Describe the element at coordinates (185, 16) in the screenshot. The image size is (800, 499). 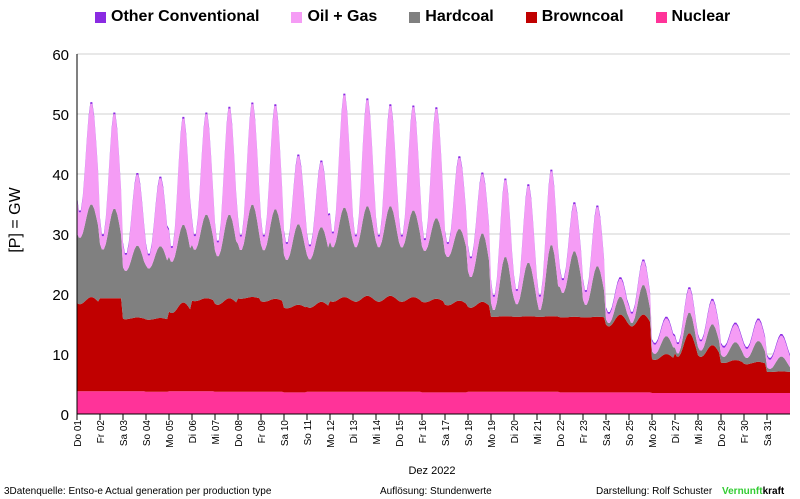
I see `legend-label: Other Conventional` at that location.